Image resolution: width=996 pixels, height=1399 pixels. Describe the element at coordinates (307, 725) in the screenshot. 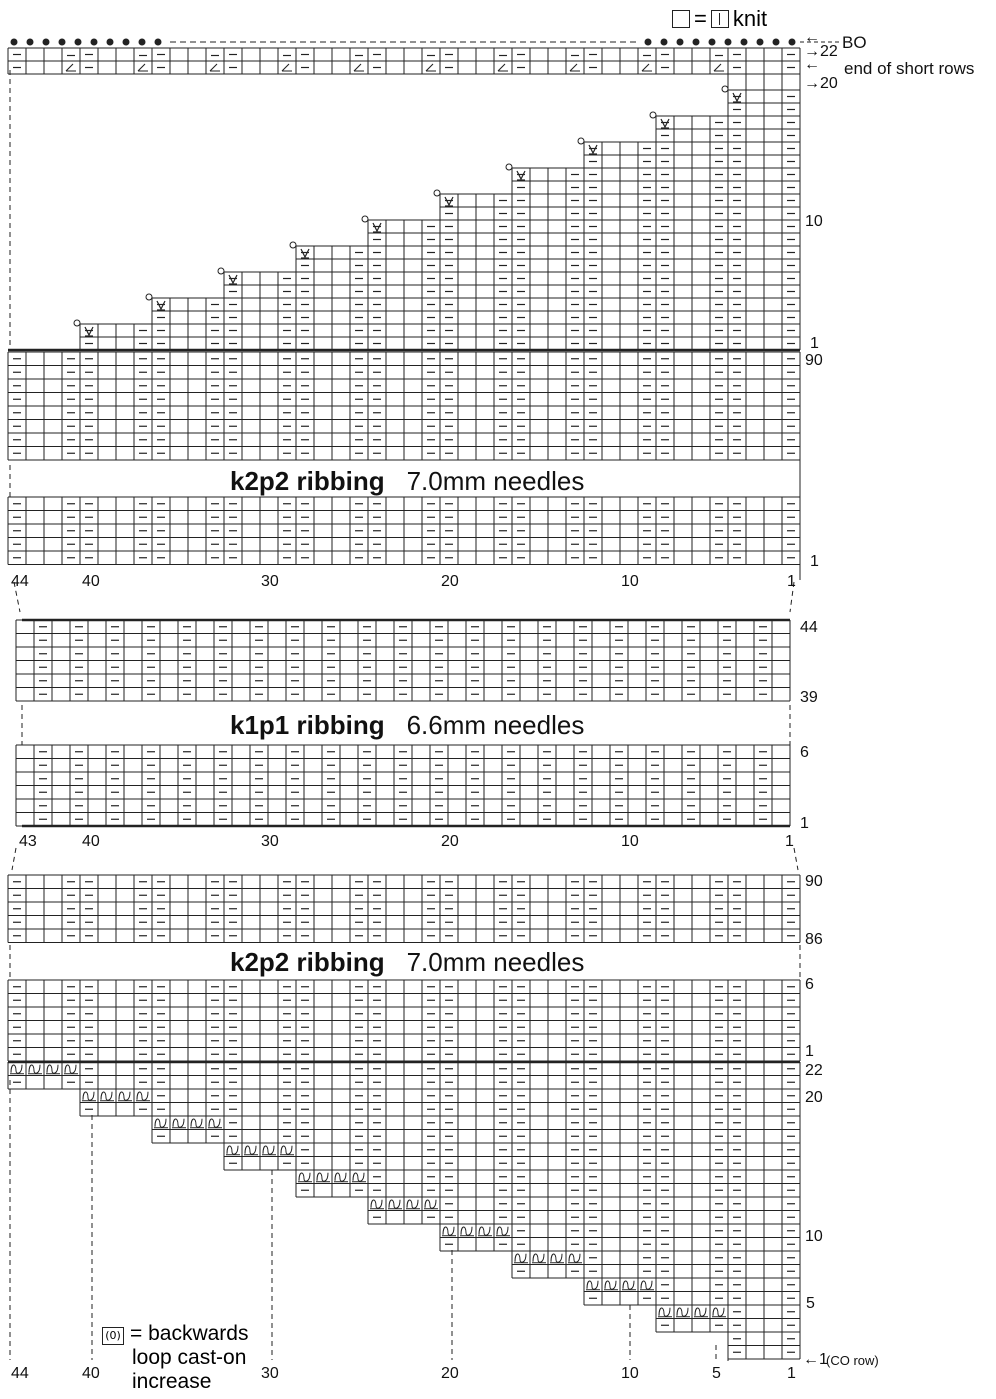

I see `section-name: k1p1 ribbing` at that location.